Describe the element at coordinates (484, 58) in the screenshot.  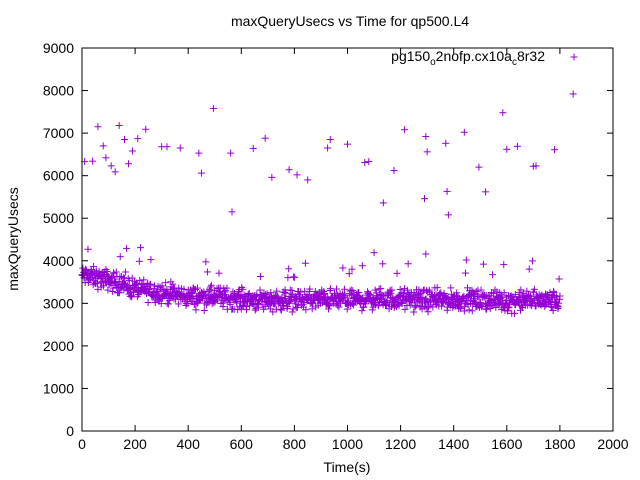
I see `legend: pg150o2nofp.cx10ac8r32` at that location.